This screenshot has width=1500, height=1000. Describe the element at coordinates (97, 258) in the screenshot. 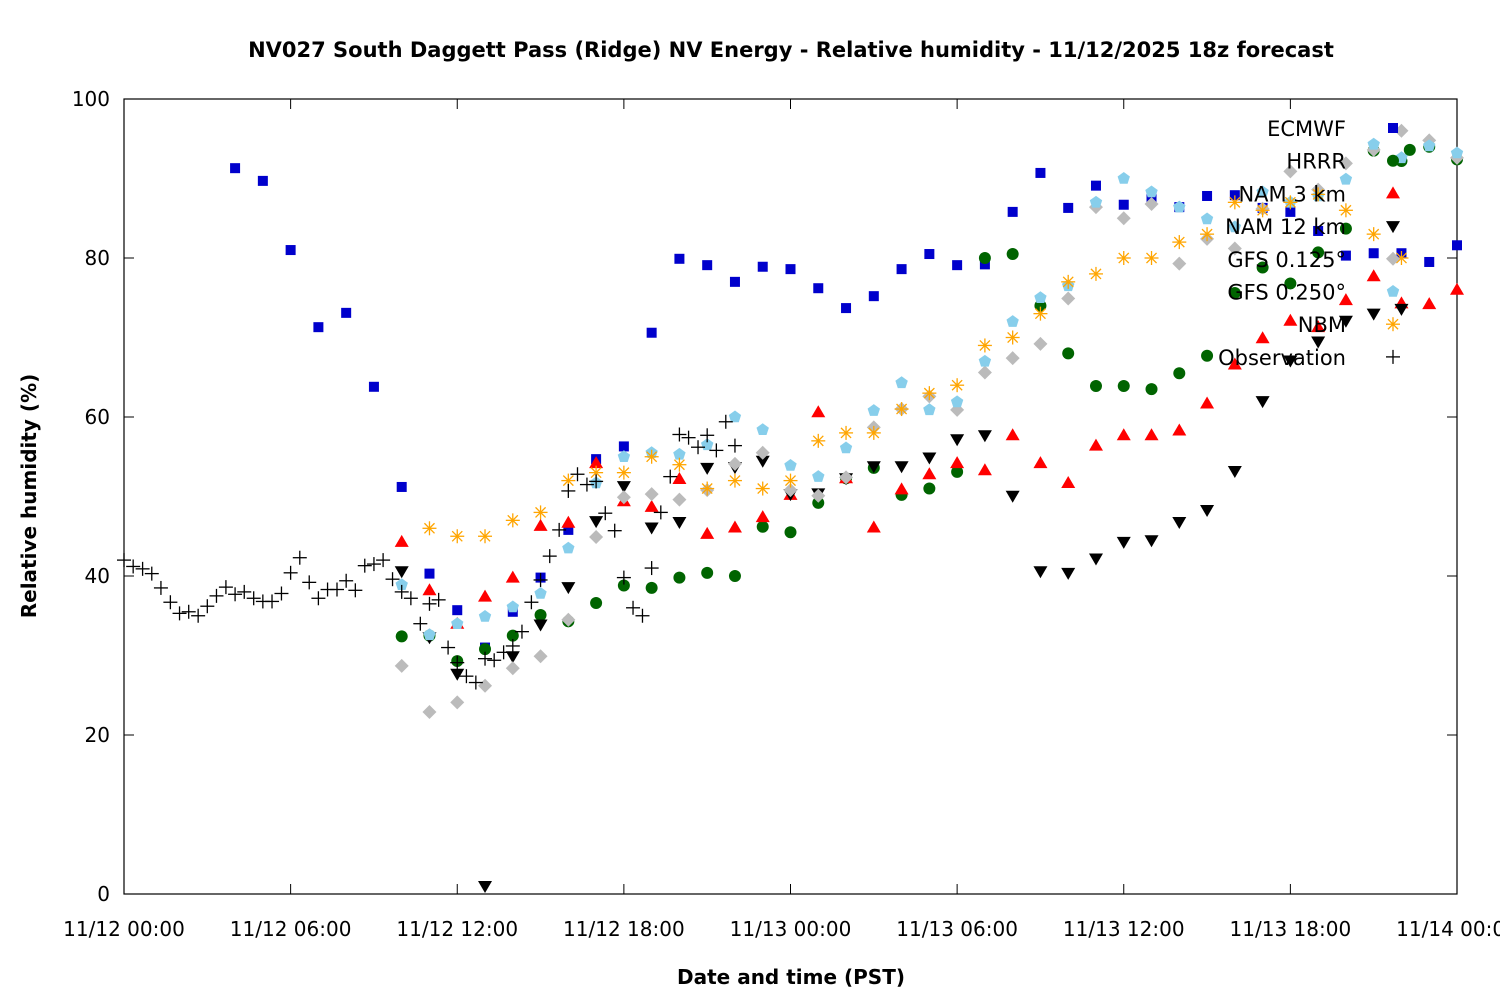

I see `y-tick-label: 80` at that location.